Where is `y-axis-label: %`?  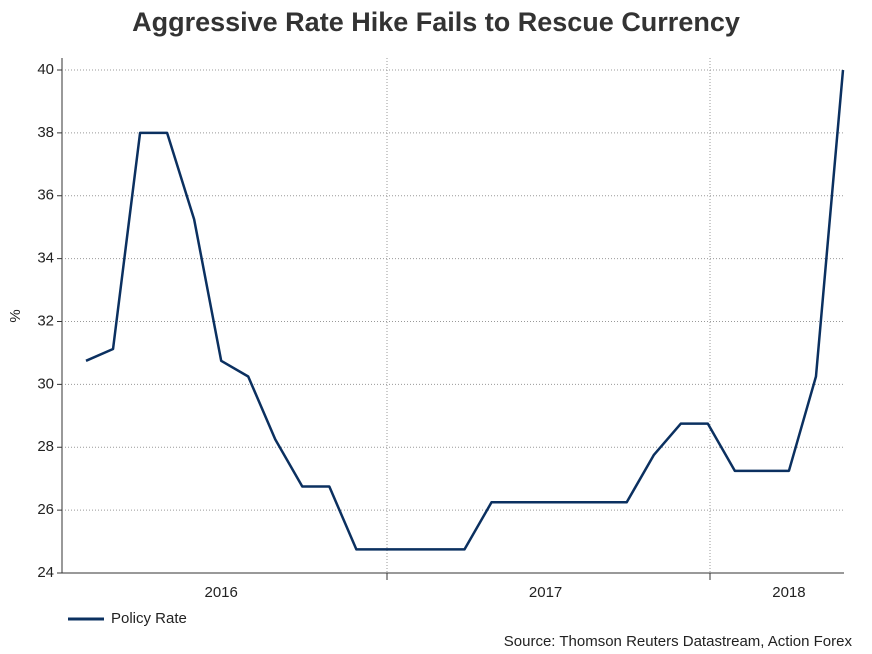
y-axis-label: % is located at coordinates (15, 315).